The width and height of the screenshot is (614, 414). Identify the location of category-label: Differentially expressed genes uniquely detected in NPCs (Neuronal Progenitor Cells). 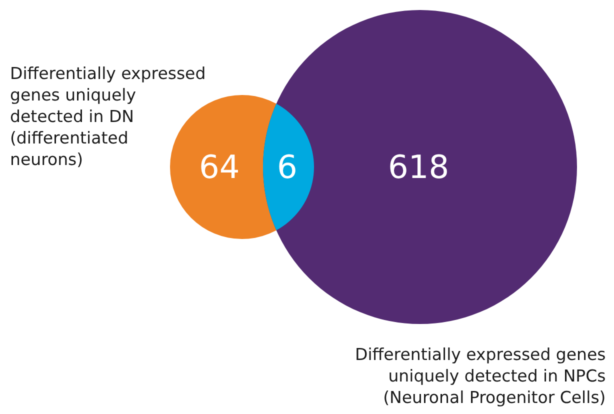
(480, 376).